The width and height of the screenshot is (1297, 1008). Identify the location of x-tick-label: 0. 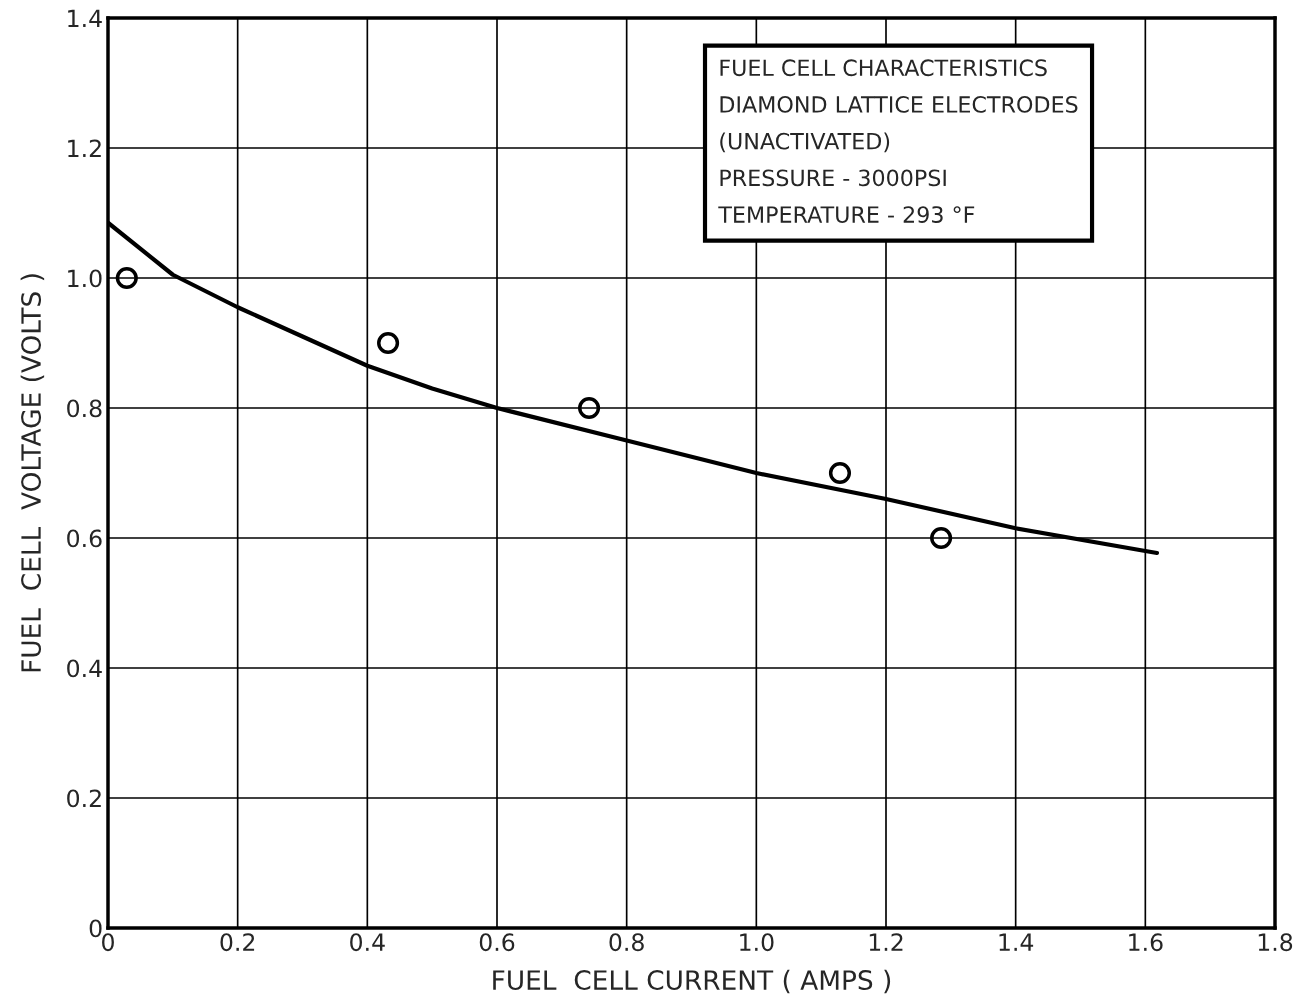
(108, 942).